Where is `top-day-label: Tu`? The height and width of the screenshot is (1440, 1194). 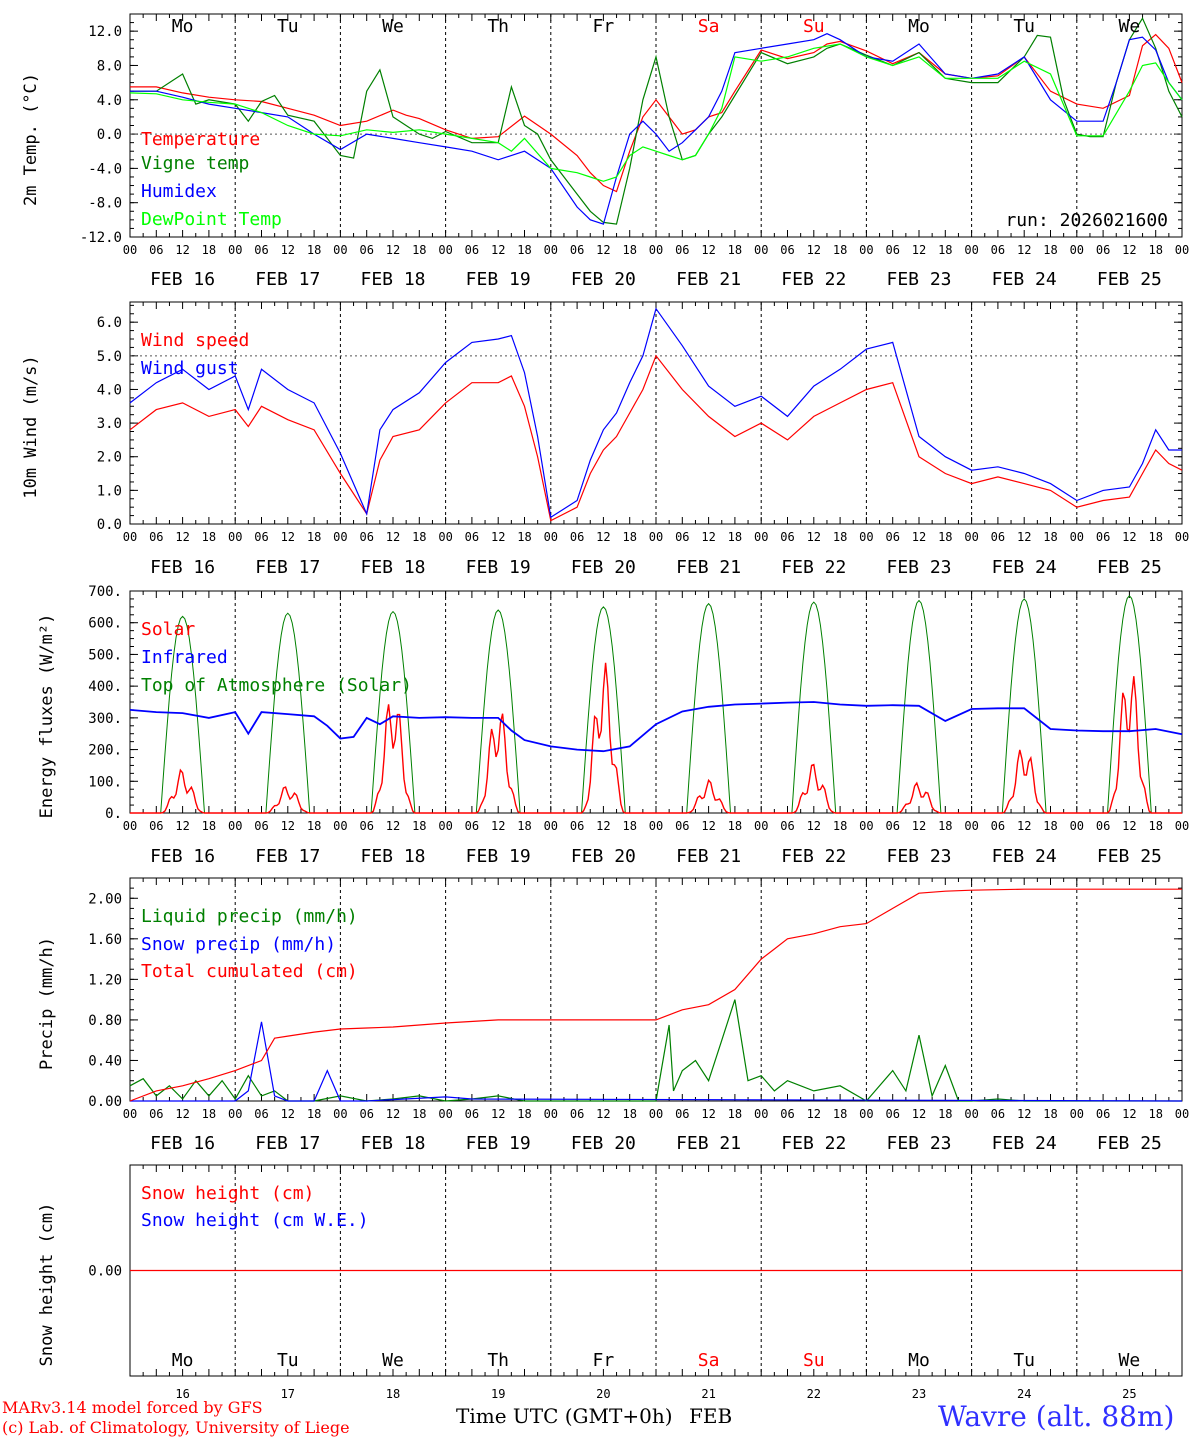
top-day-label: Tu is located at coordinates (1024, 26).